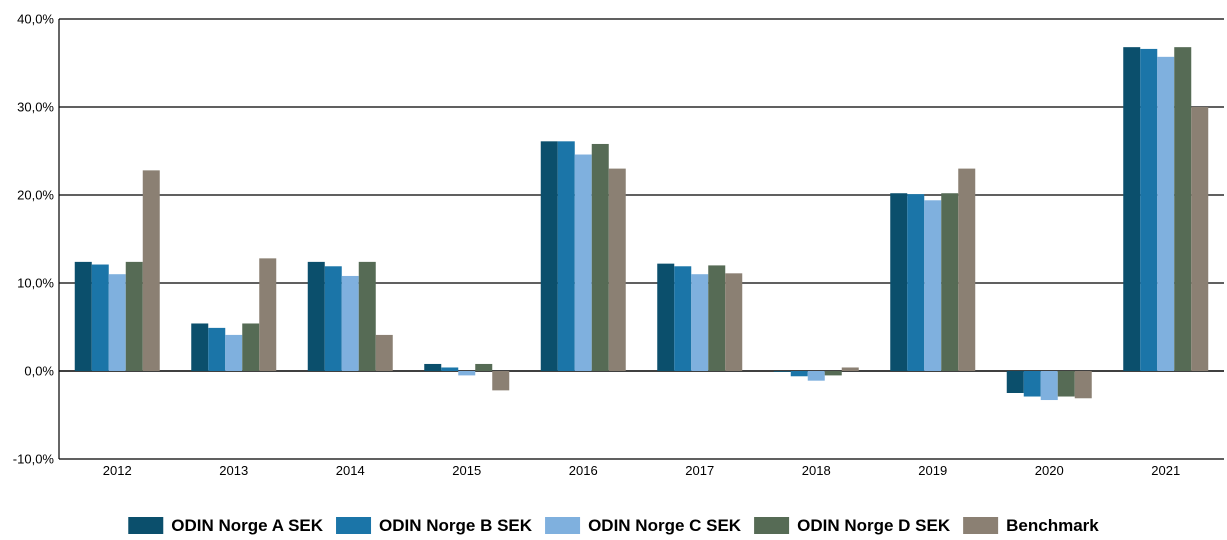  Describe the element at coordinates (35, 283) in the screenshot. I see `y-tick-label: 10,0%` at that location.